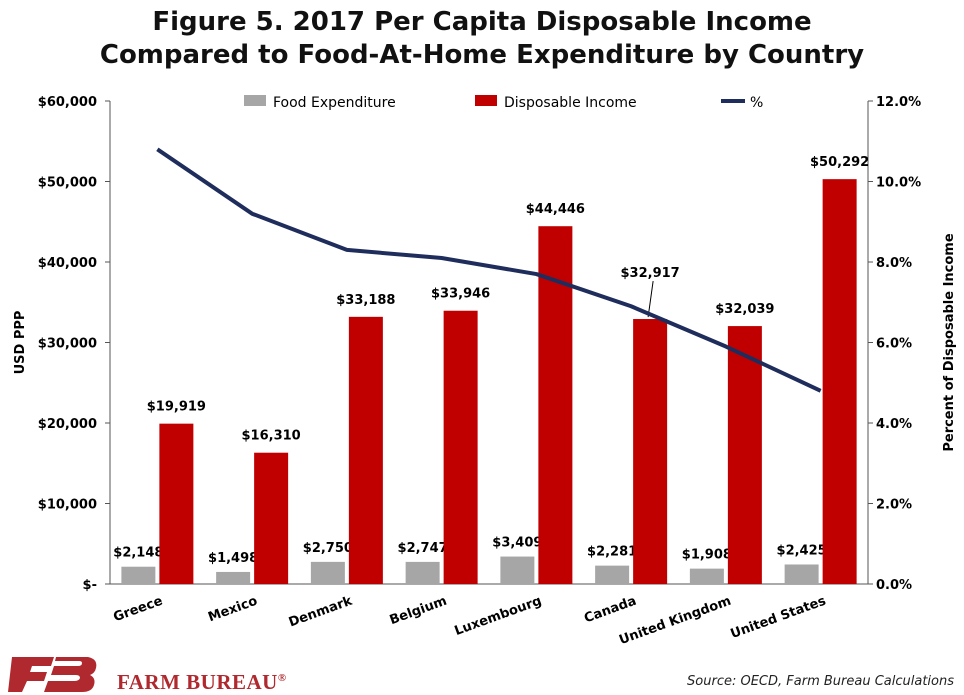 This screenshot has height=695, width=964. Describe the element at coordinates (20, 343) in the screenshot. I see `y-axis-title: USD PPP` at that location.